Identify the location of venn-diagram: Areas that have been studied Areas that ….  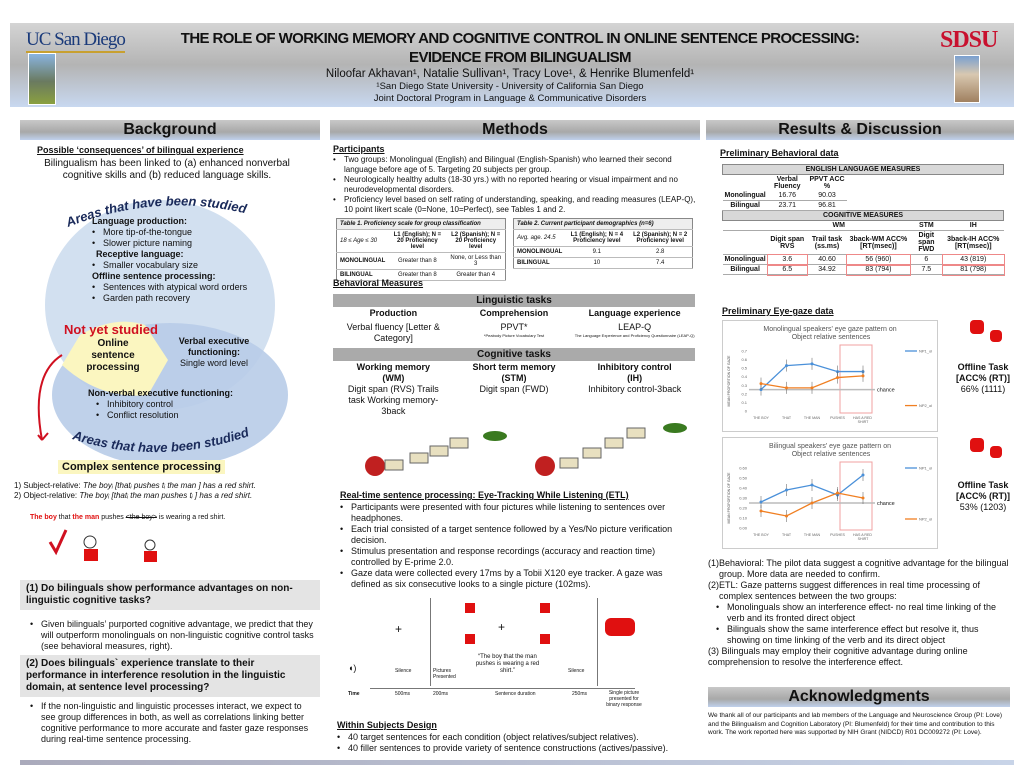
(162, 330).